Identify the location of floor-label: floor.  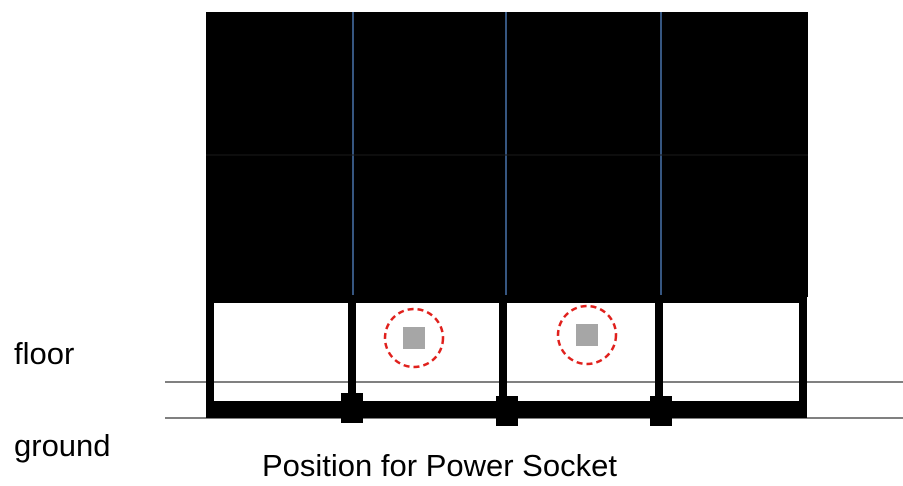
(44, 353).